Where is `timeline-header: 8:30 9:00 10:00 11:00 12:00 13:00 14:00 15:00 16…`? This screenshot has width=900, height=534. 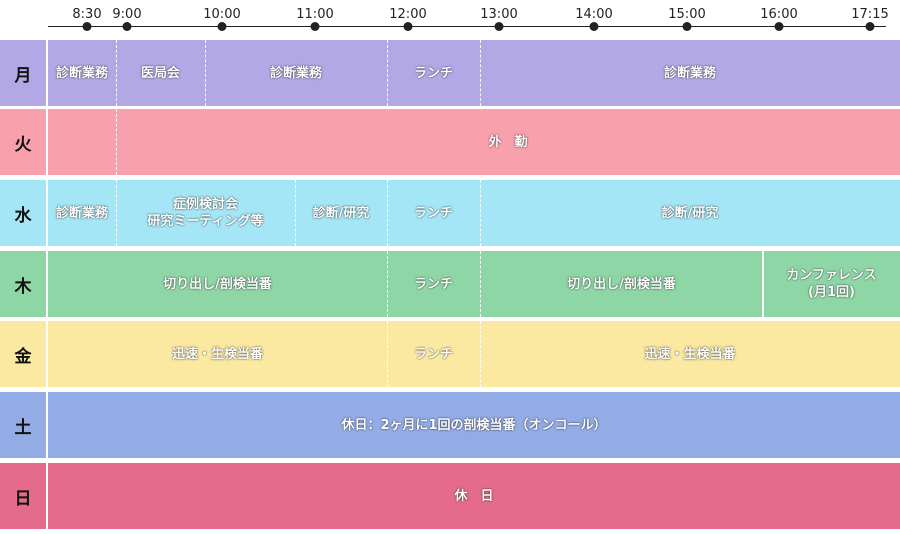
timeline-header: 8:30 9:00 10:00 11:00 12:00 13:00 14:00 15:00 16… is located at coordinates (450, 20).